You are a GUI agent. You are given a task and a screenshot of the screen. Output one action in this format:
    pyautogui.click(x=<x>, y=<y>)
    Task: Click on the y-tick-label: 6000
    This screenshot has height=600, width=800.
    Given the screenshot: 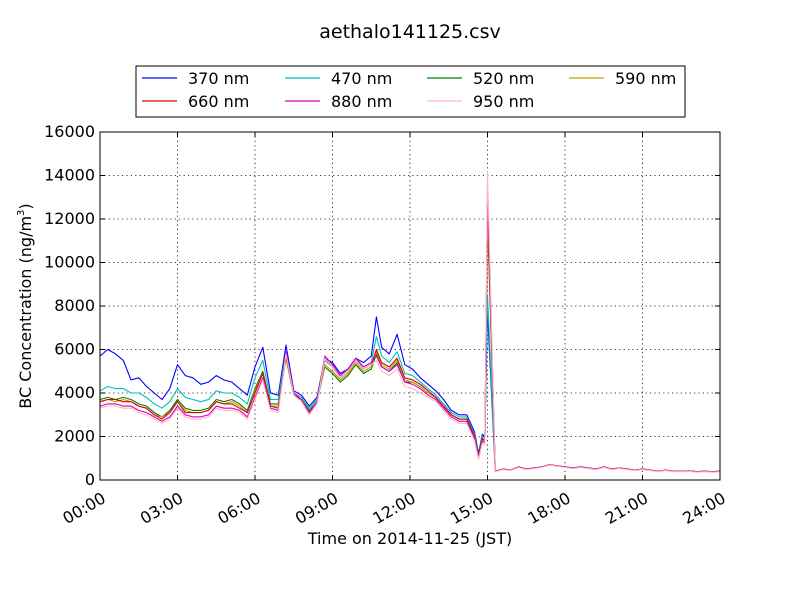 What is the action you would take?
    pyautogui.click(x=74, y=349)
    